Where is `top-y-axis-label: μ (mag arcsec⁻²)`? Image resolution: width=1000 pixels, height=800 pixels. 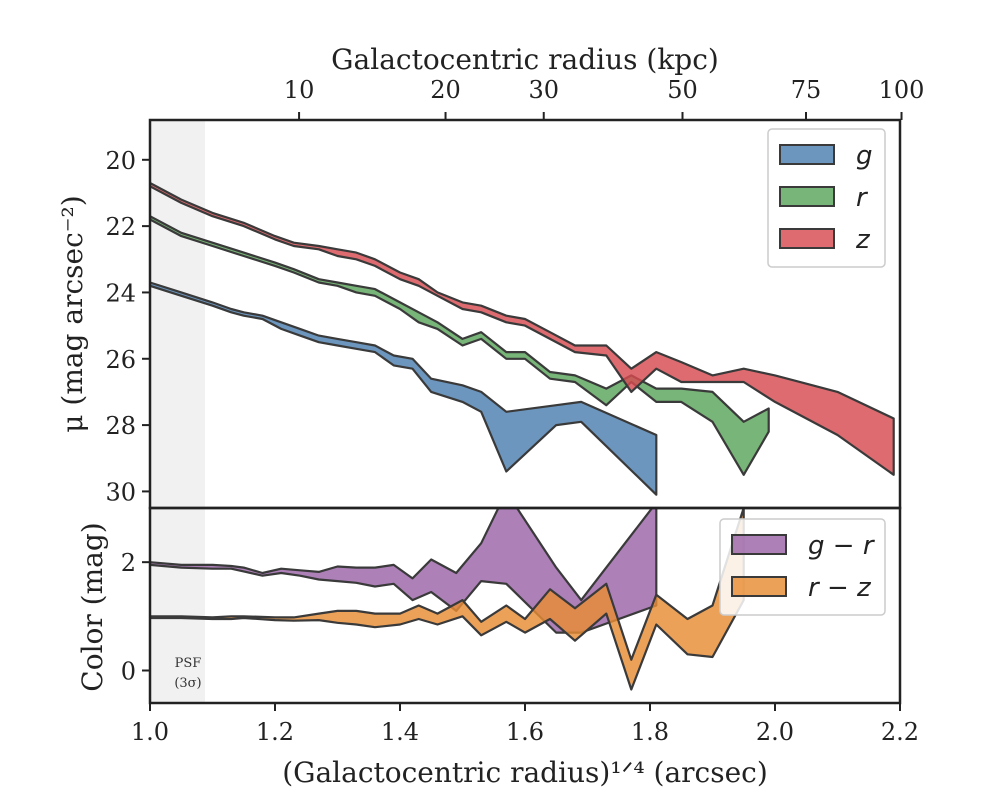 top-y-axis-label: μ (mag arcsec⁻²) is located at coordinates (72, 313).